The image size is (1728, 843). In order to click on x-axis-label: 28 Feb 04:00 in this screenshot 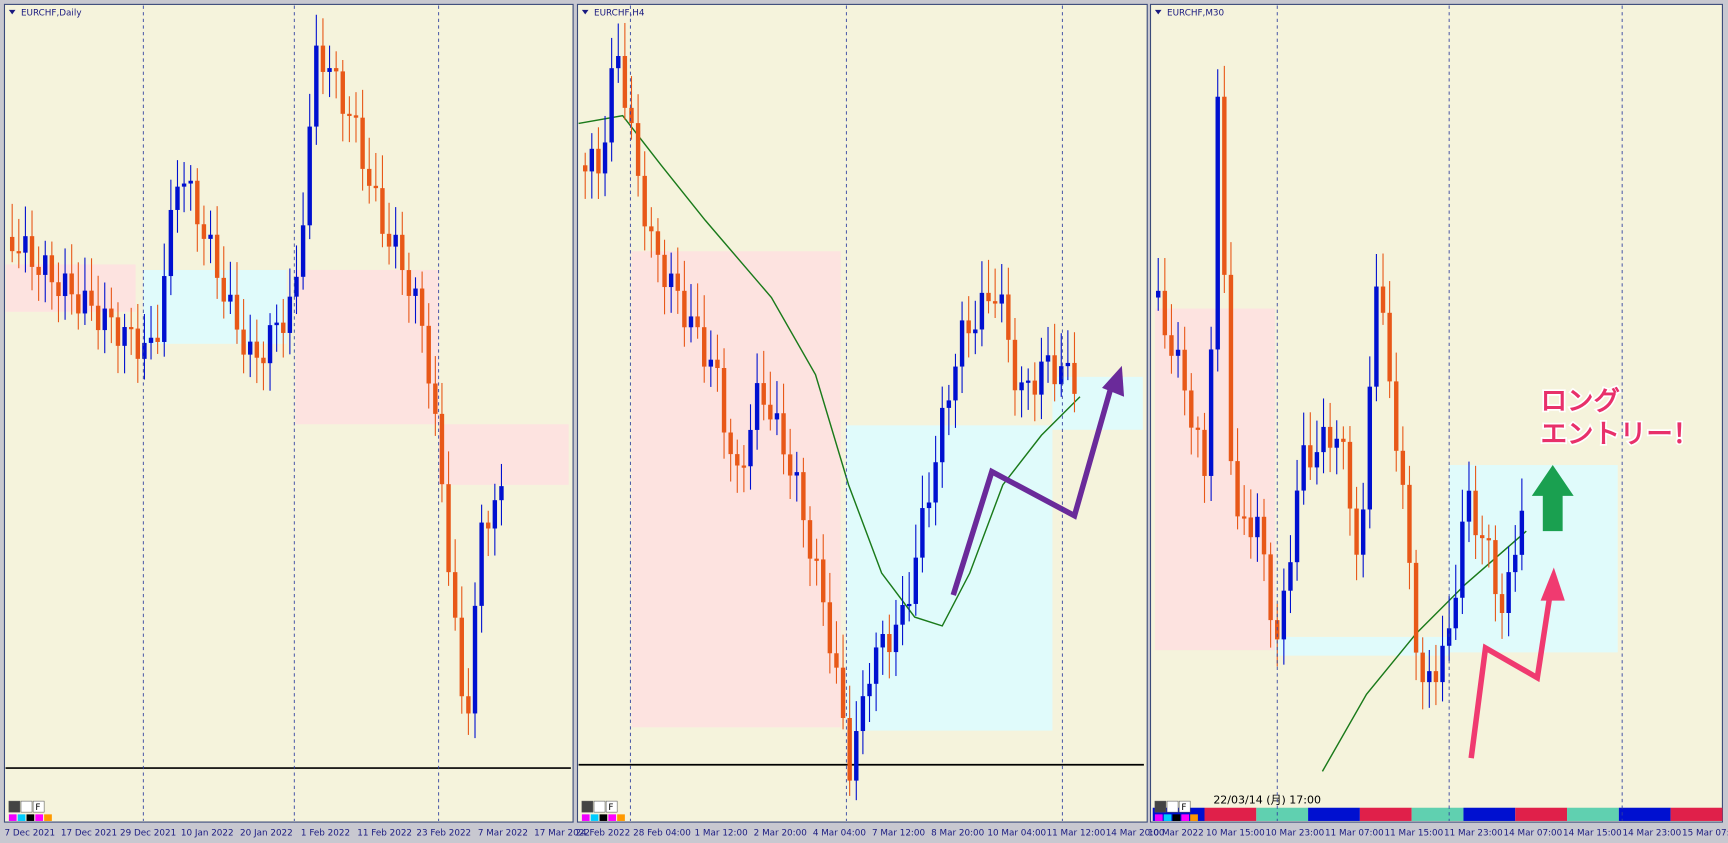, I will do `click(662, 833)`.